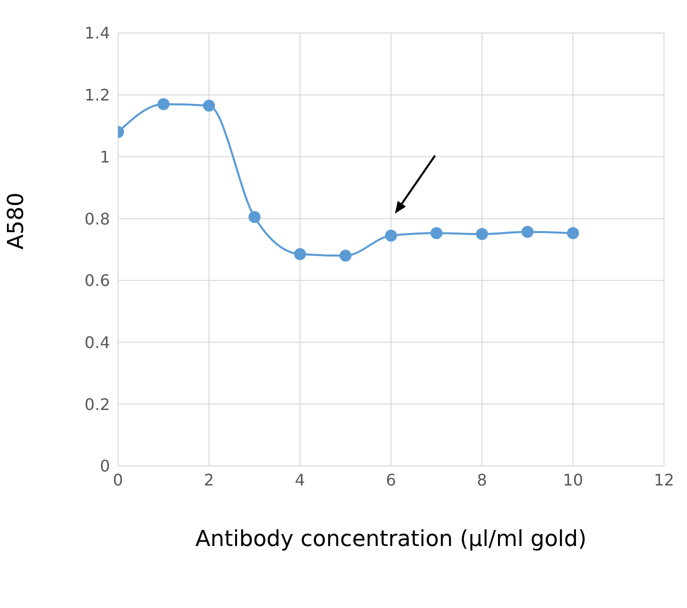 The image size is (687, 608). Describe the element at coordinates (97, 33) in the screenshot. I see `y-tick-label: 1.4` at that location.